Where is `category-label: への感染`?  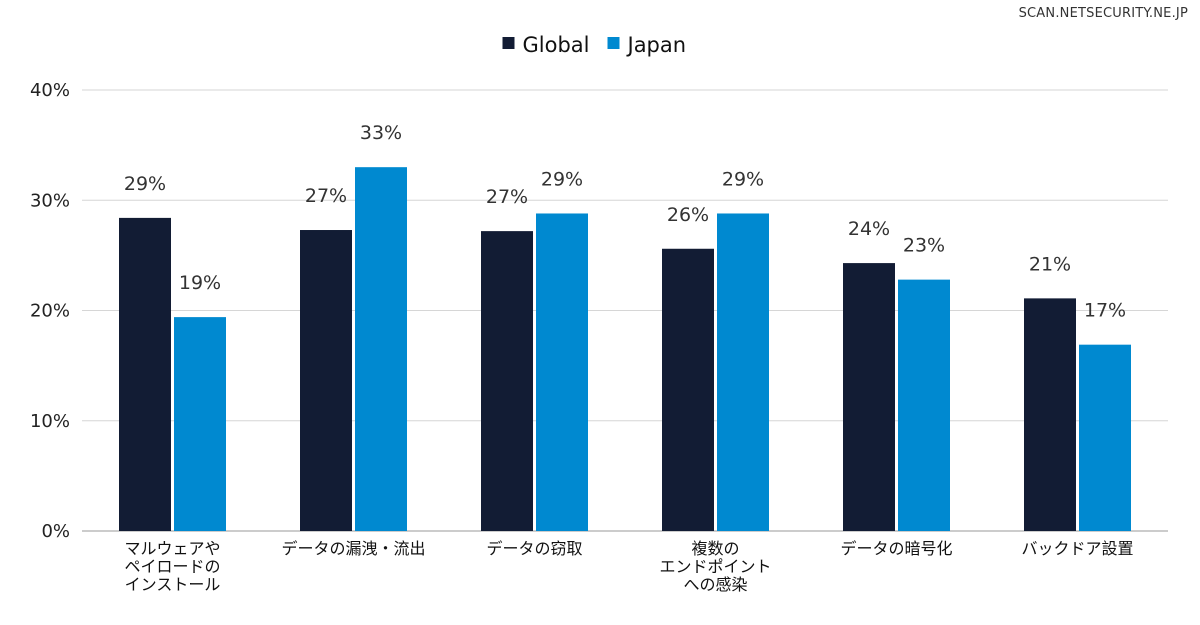
category-label: への感染 is located at coordinates (715, 584).